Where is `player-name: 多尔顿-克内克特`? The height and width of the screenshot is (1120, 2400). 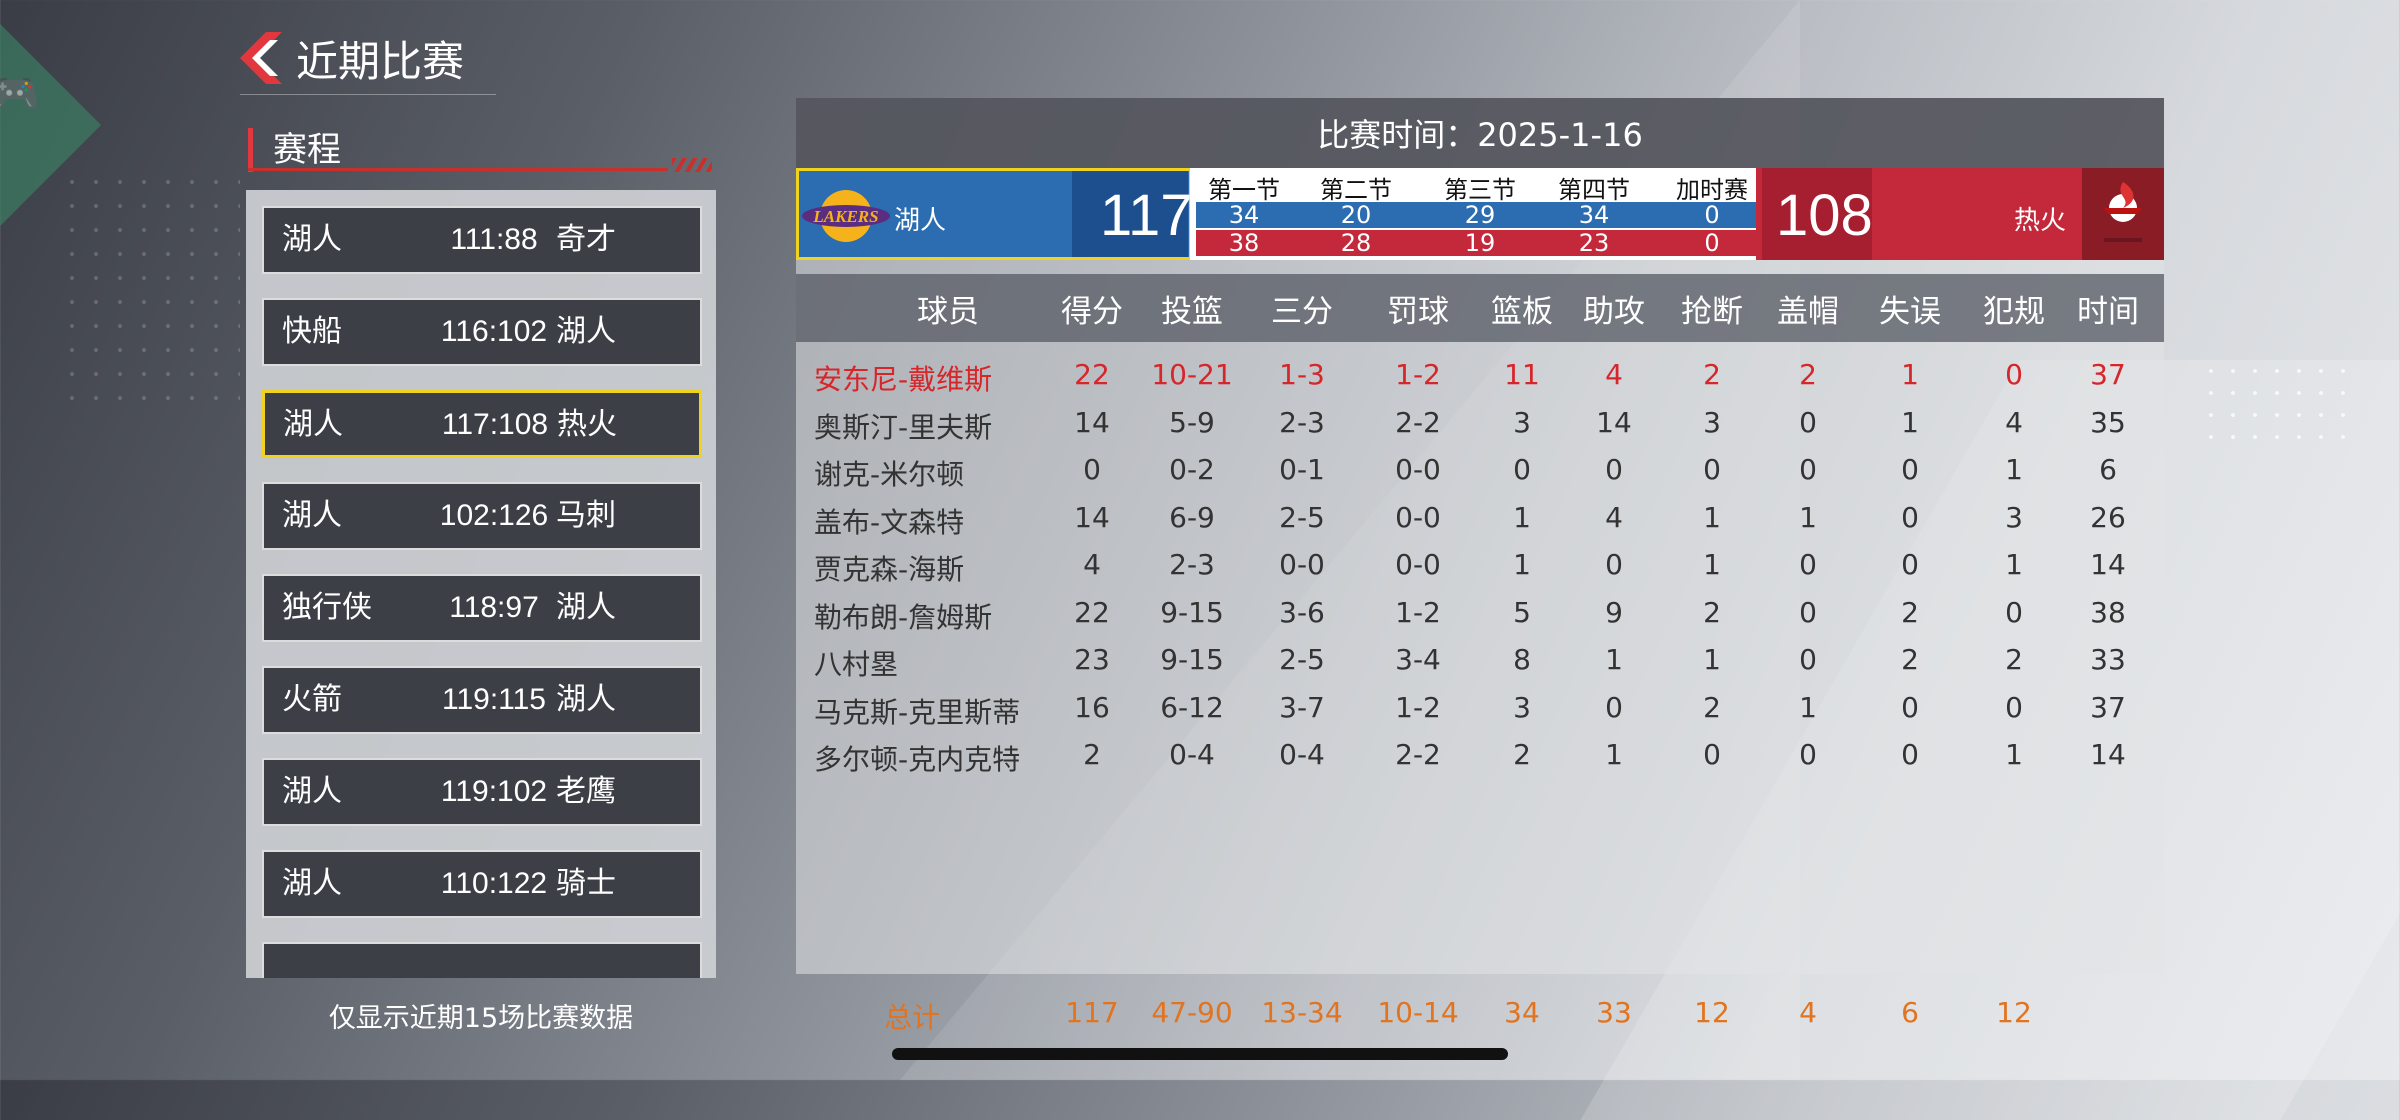
player-name: 多尔顿-克内克特 is located at coordinates (917, 759).